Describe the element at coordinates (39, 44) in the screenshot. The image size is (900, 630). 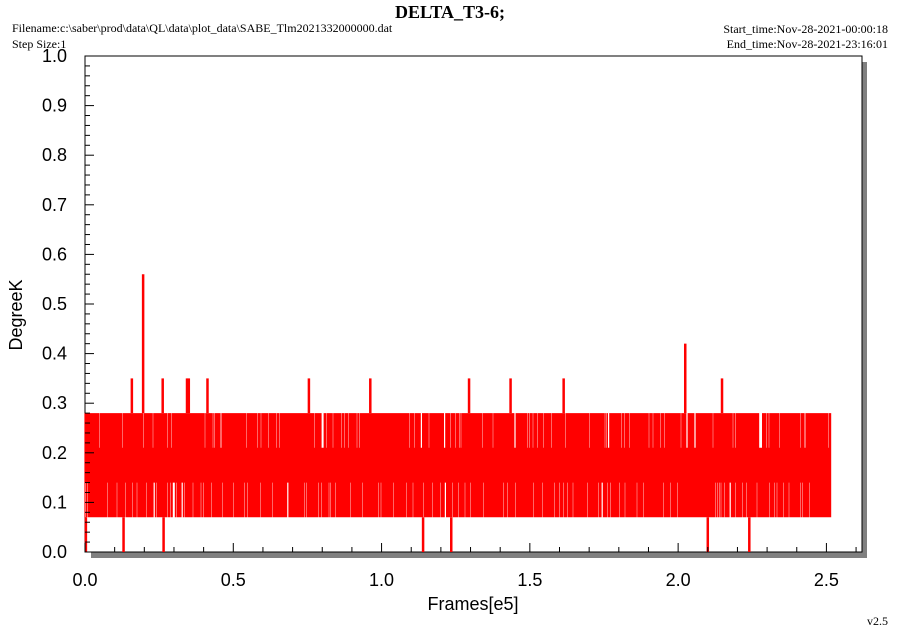
I see `step-size-label: Step Size:1` at that location.